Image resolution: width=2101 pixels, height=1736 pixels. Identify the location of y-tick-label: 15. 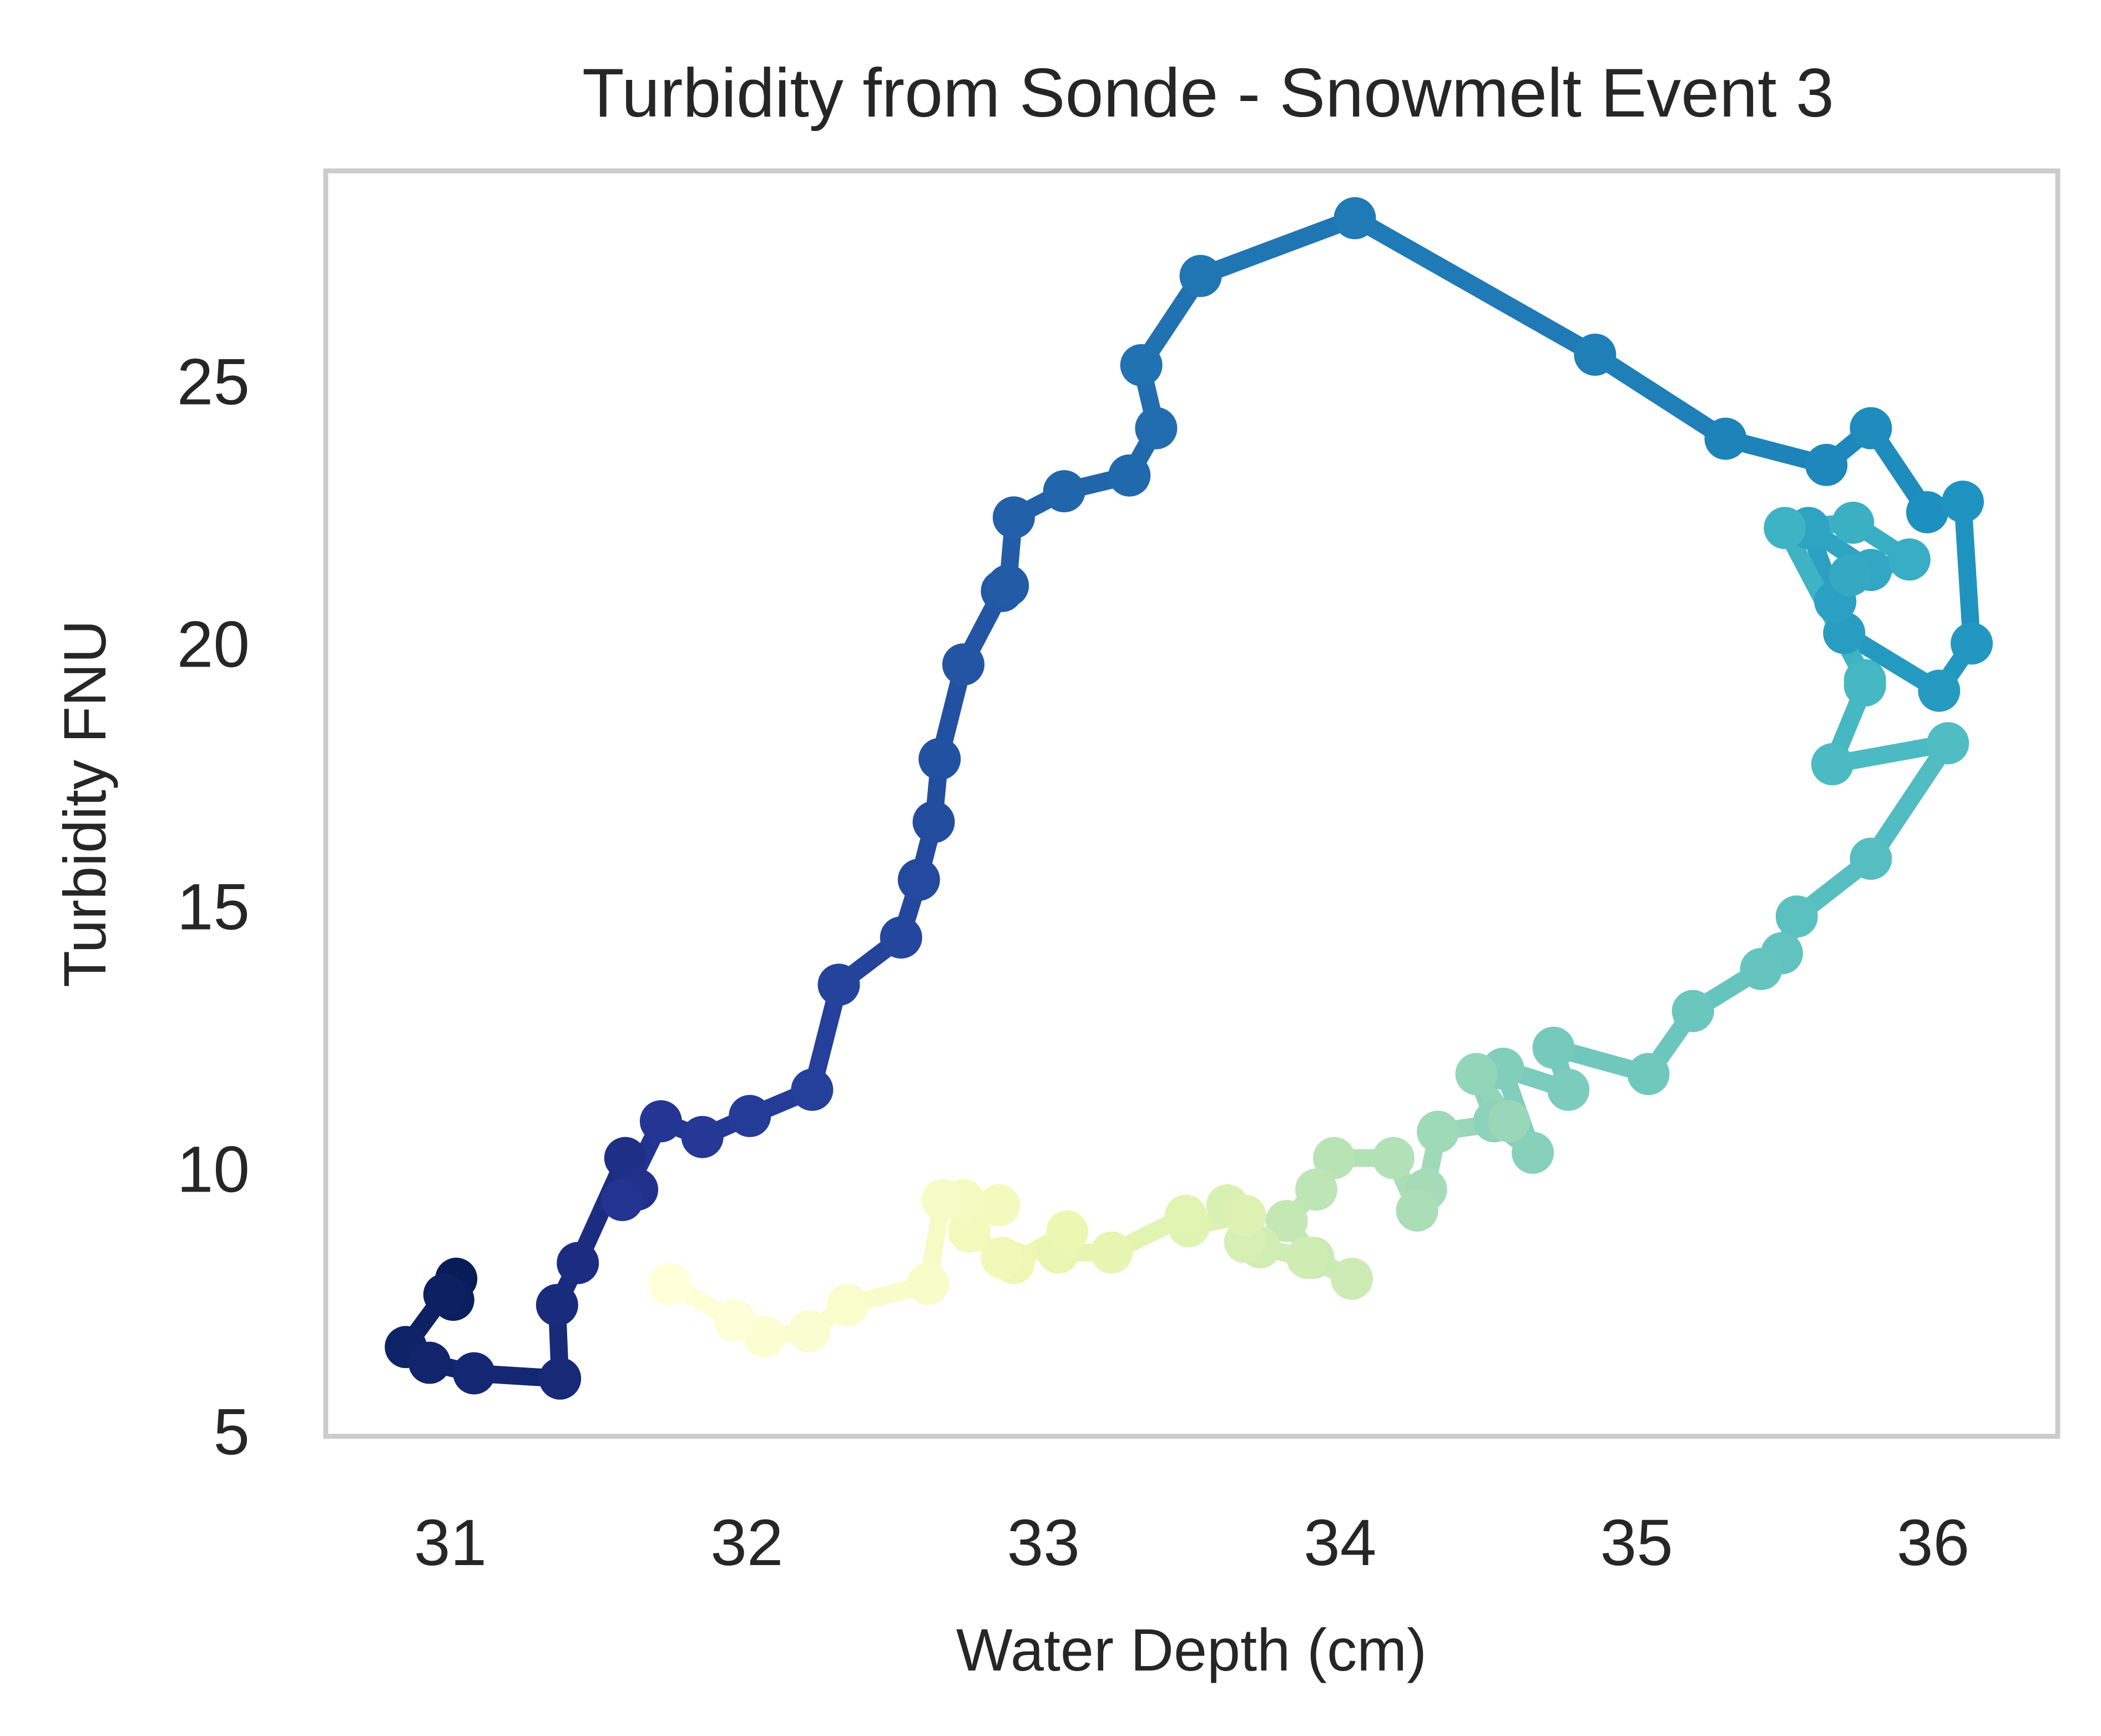
(213, 907).